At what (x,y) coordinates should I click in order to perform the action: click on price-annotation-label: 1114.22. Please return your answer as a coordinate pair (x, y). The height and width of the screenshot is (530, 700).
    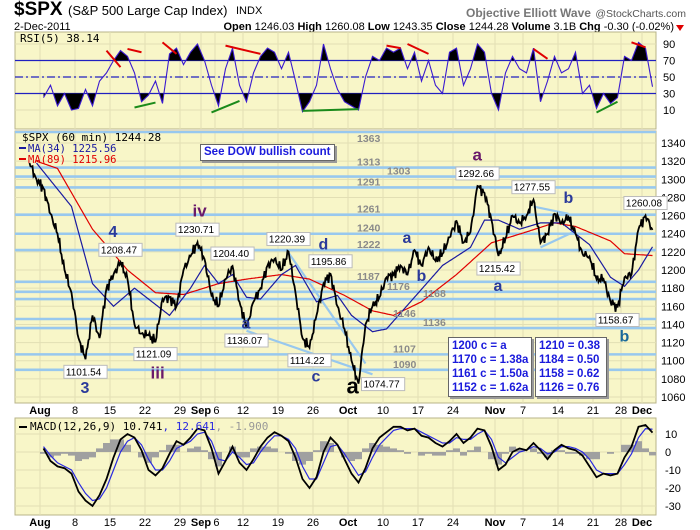
    Looking at the image, I should click on (307, 361).